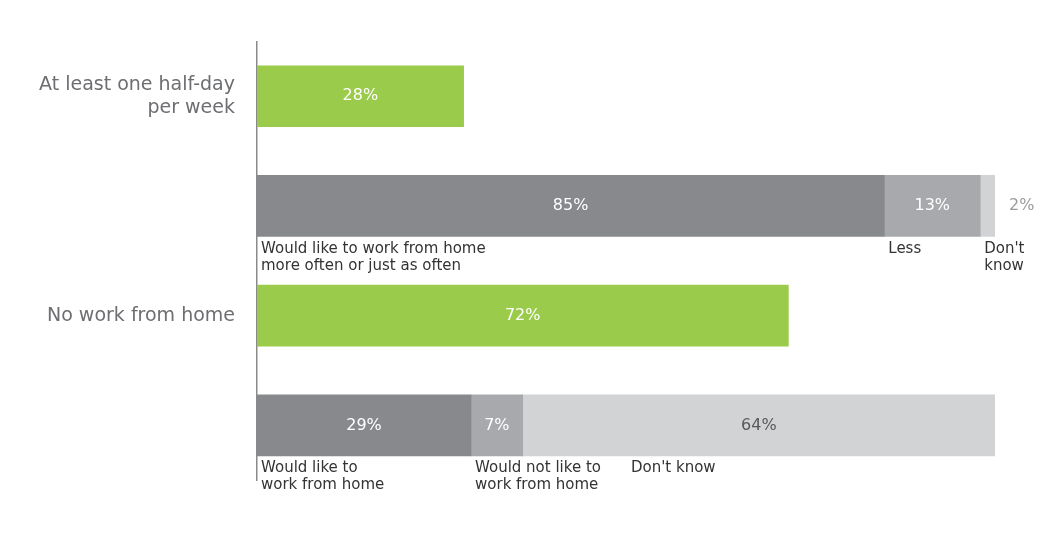  What do you see at coordinates (373, 256) in the screenshot?
I see `annotation: Would like to work from home more often or just as often` at bounding box center [373, 256].